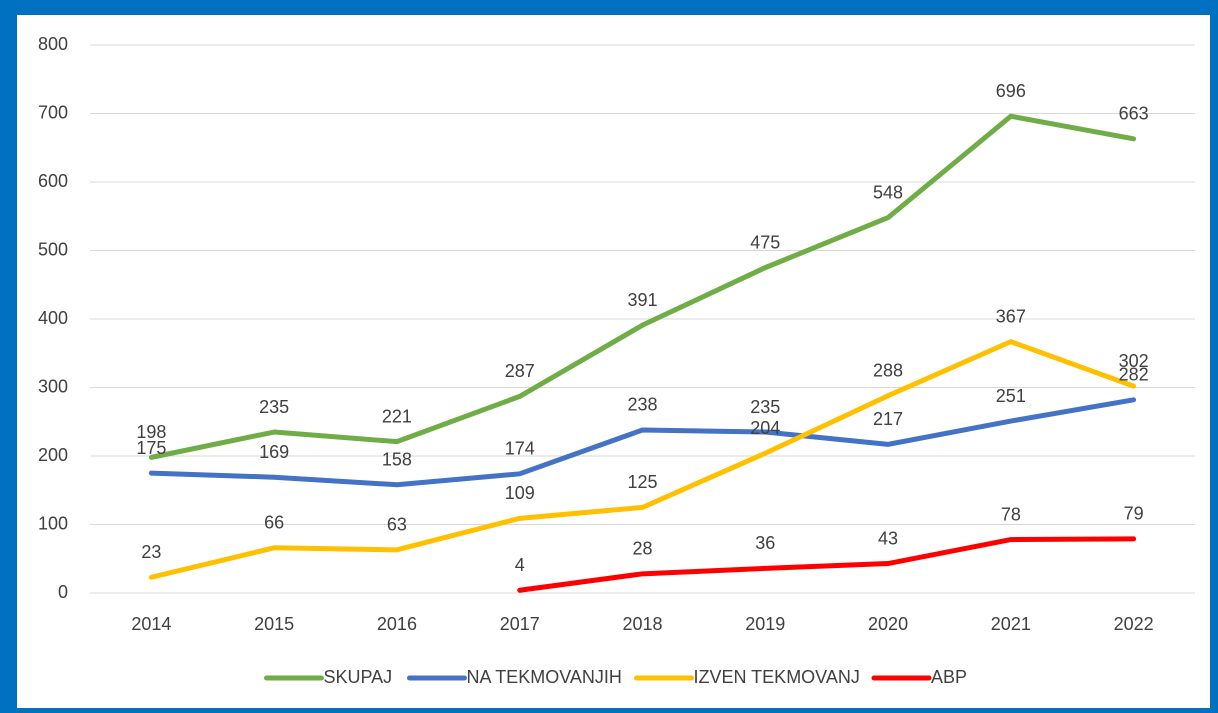 The height and width of the screenshot is (713, 1218). I want to click on data-label: 175, so click(151, 448).